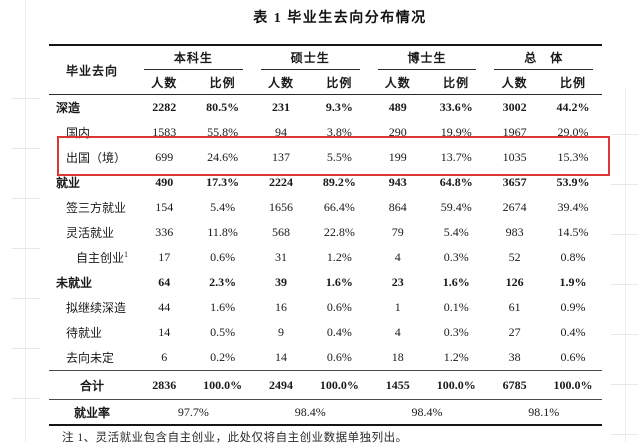  What do you see at coordinates (223, 332) in the screenshot?
I see `cell-value: 0.5%` at bounding box center [223, 332].